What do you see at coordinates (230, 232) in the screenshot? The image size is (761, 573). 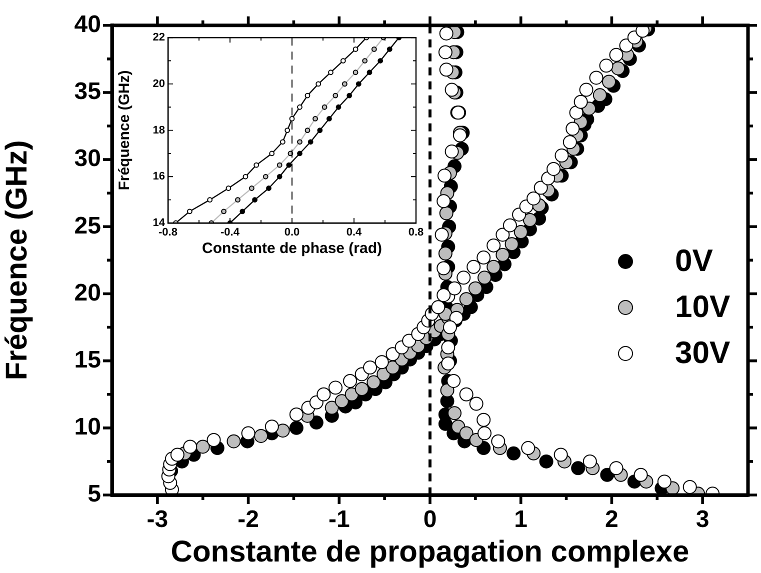 I see `x-tick-label: -0.4` at bounding box center [230, 232].